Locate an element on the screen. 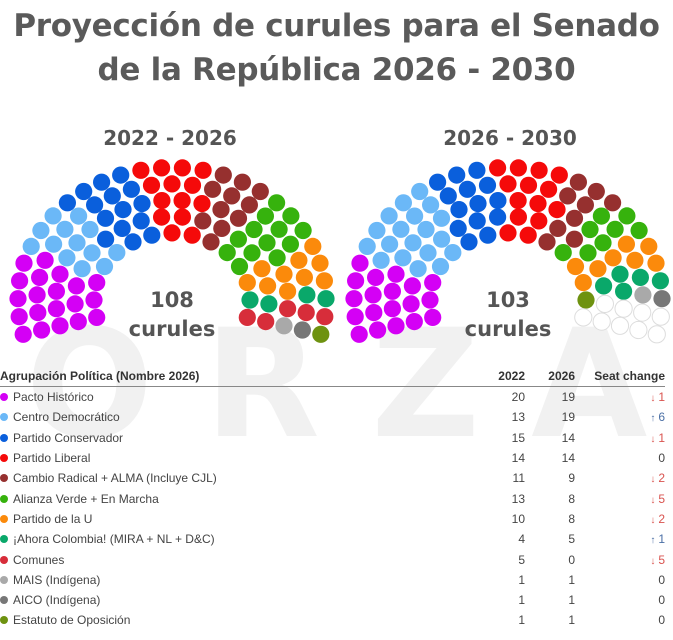 Image resolution: width=673 pixels, height=640 pixels. table-row: AICO (Indígena) 1 1 0 is located at coordinates (332, 600).